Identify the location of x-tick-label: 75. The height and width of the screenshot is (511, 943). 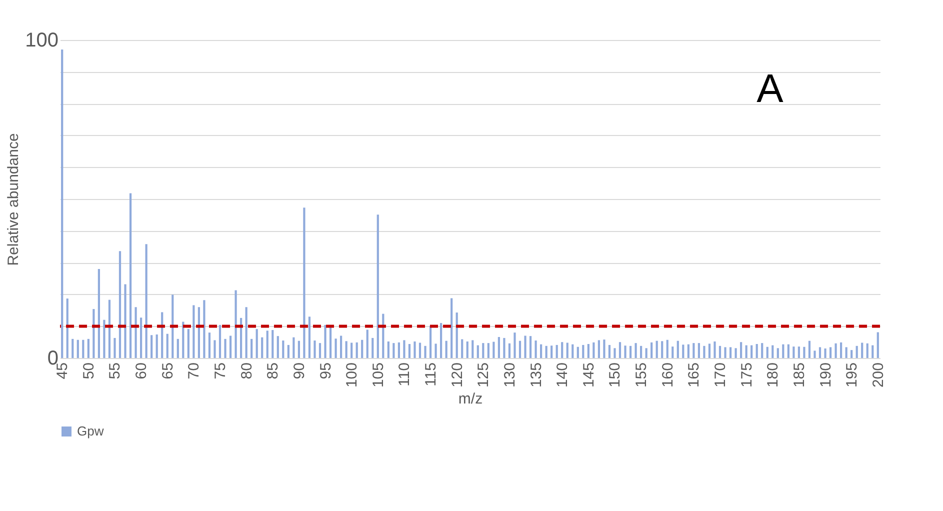
(220, 371).